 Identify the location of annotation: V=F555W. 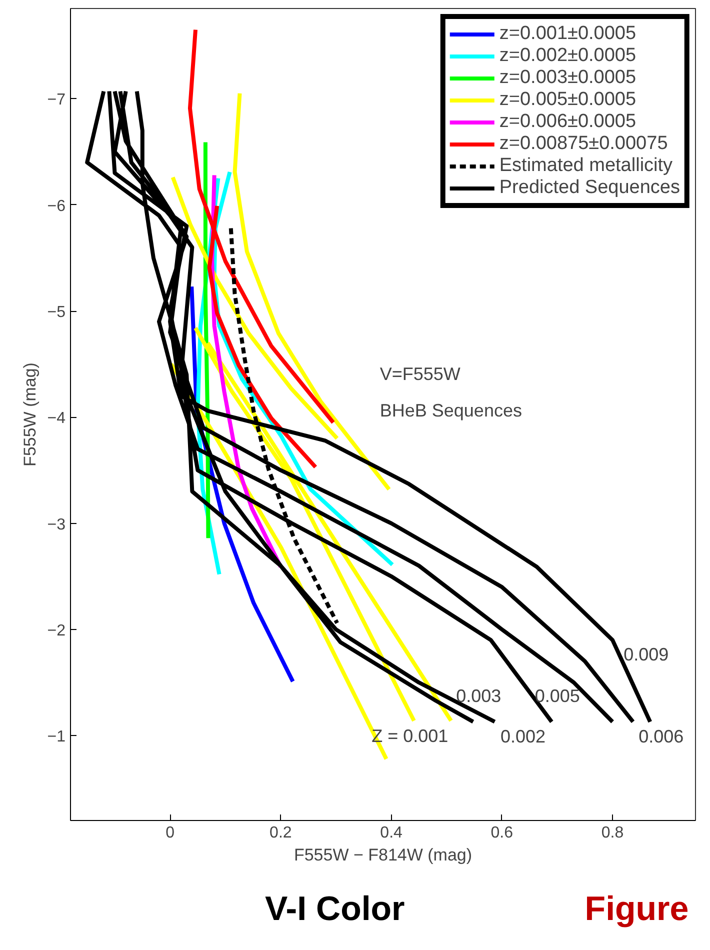
(420, 374).